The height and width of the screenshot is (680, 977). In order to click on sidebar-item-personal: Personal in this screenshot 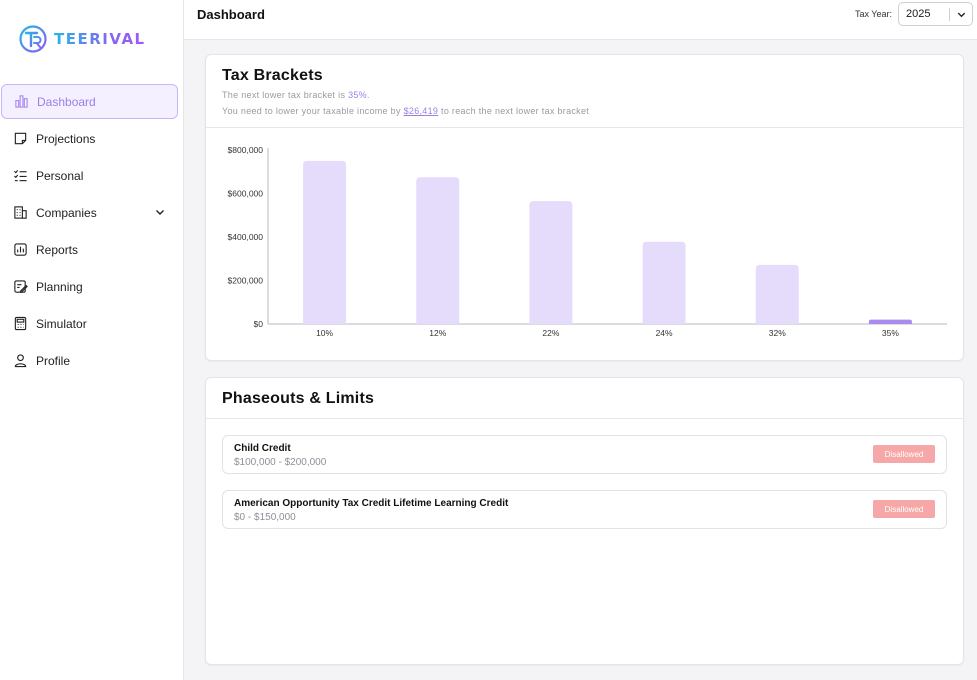, I will do `click(89, 175)`.